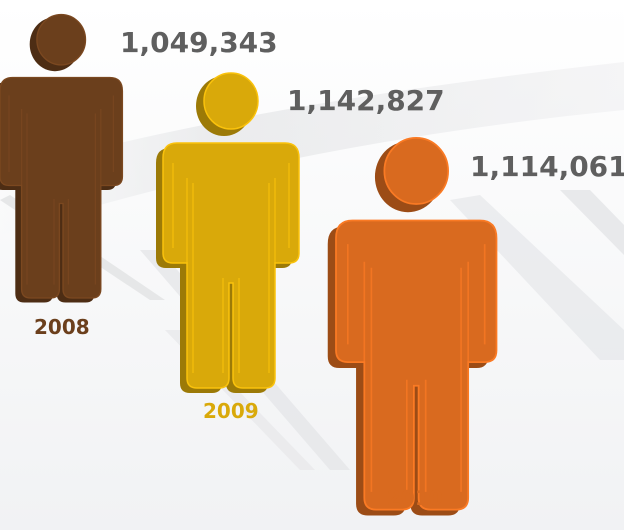 This screenshot has height=530, width=624. What do you see at coordinates (231, 411) in the screenshot?
I see `year-label-2009: 2009` at bounding box center [231, 411].